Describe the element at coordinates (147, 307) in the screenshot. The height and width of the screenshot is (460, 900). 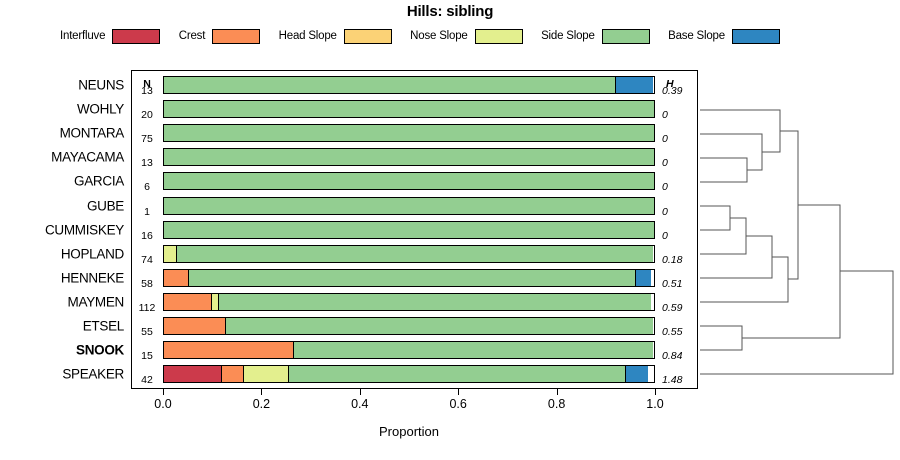
I see `n-value: 112` at that location.